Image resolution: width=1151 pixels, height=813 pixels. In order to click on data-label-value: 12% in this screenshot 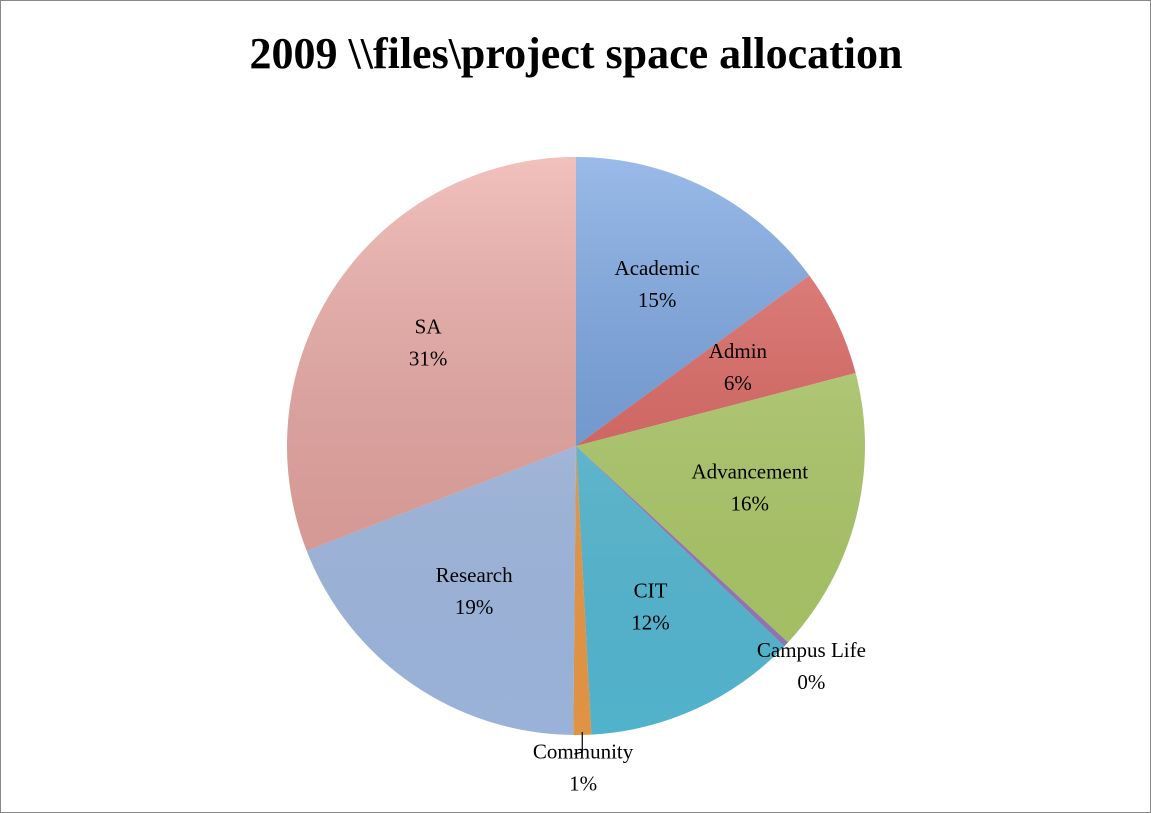, I will do `click(650, 623)`.